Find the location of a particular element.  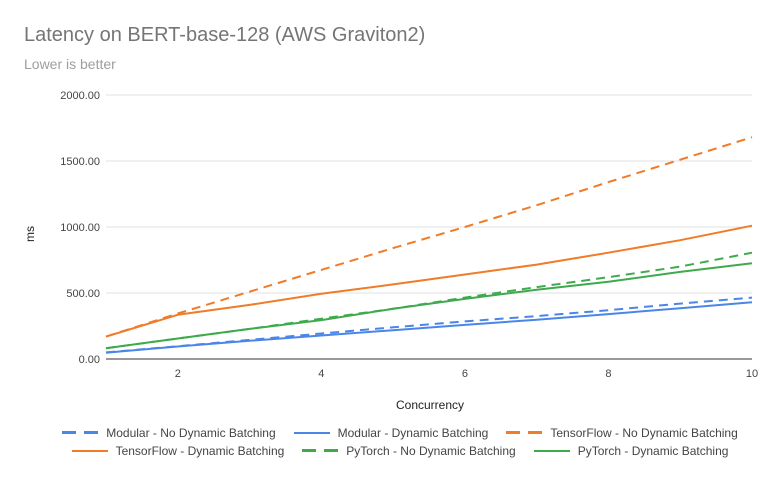

x-tick-label: 10 is located at coordinates (752, 374).